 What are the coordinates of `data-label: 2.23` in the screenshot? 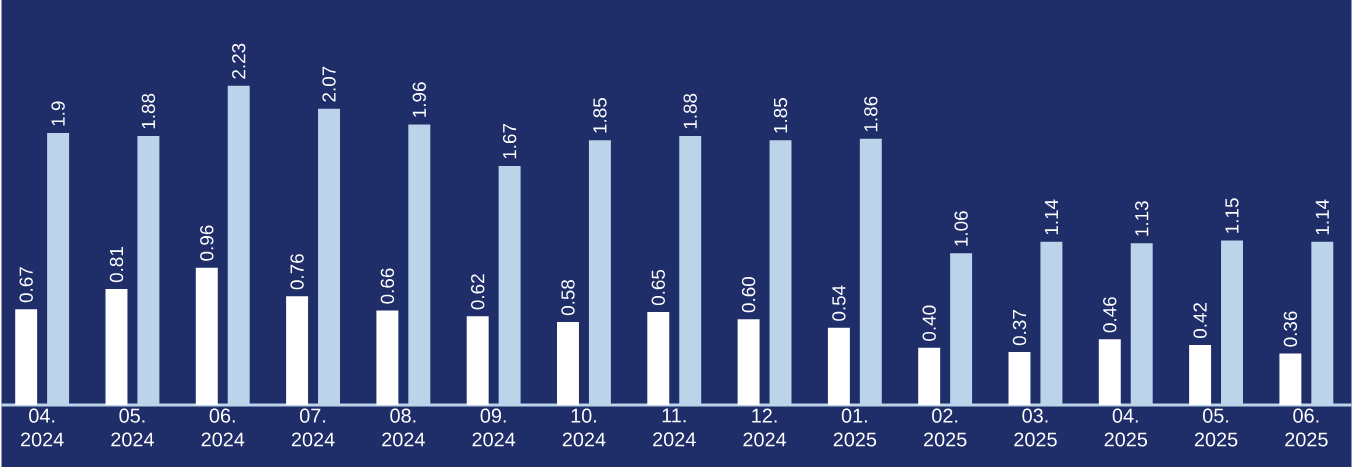 It's located at (239, 61).